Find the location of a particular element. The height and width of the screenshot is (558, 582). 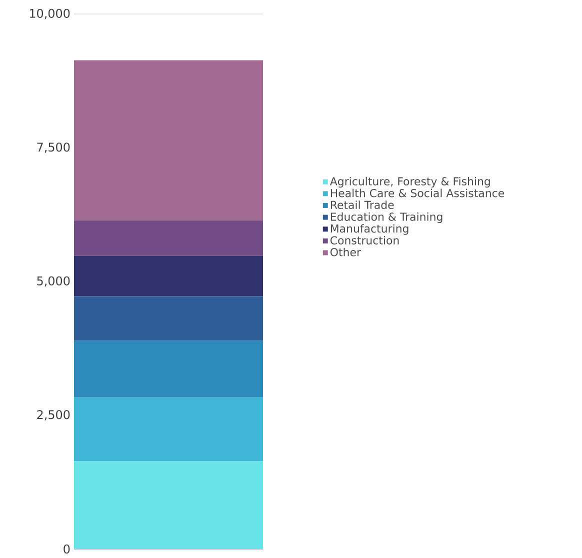

legend-label: Retail Trade is located at coordinates (362, 205).